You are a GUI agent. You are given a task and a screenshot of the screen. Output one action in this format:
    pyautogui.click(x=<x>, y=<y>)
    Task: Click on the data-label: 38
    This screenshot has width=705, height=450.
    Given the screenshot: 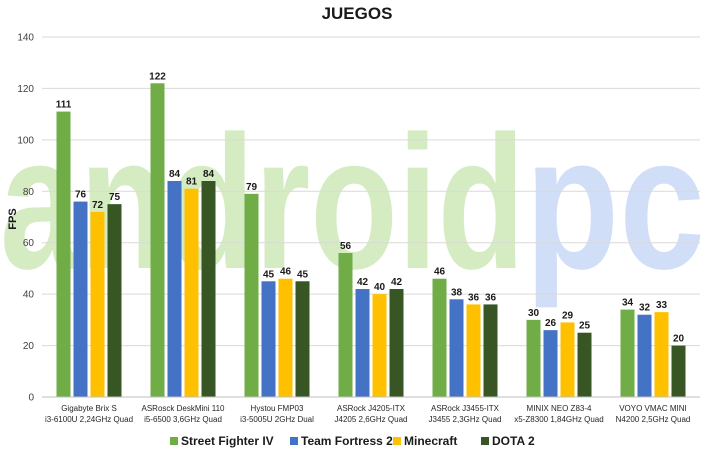 What is the action you would take?
    pyautogui.click(x=457, y=292)
    